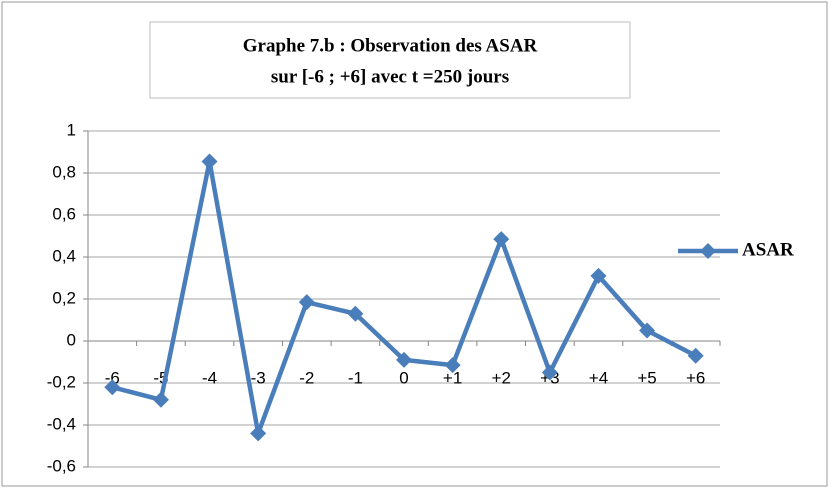  What do you see at coordinates (258, 377) in the screenshot?
I see `x-tick-label: -3` at bounding box center [258, 377].